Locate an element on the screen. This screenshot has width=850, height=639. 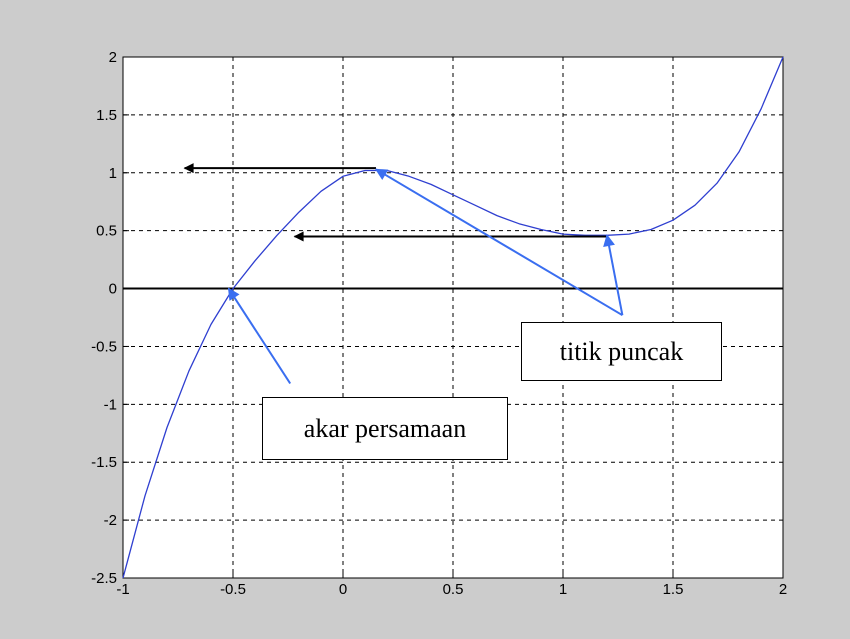
x-tick-label: 1 is located at coordinates (563, 589).